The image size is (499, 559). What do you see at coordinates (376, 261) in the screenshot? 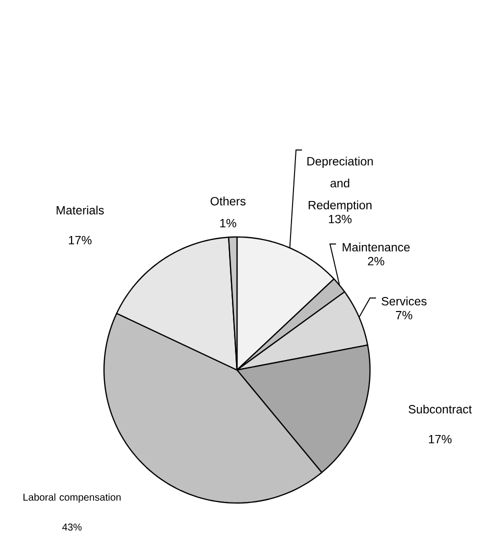
I see `data-label: 2%` at bounding box center [376, 261].